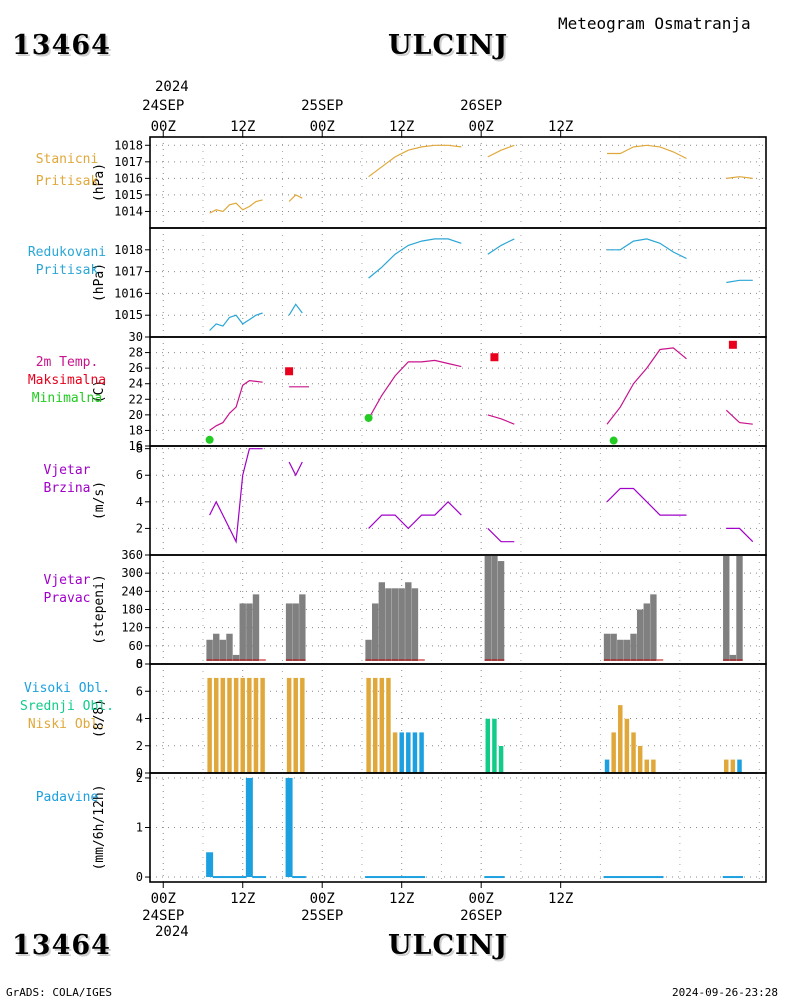  Describe the element at coordinates (725, 992) in the screenshot. I see `timestamp-label: 2024-09-26-23:28` at that location.